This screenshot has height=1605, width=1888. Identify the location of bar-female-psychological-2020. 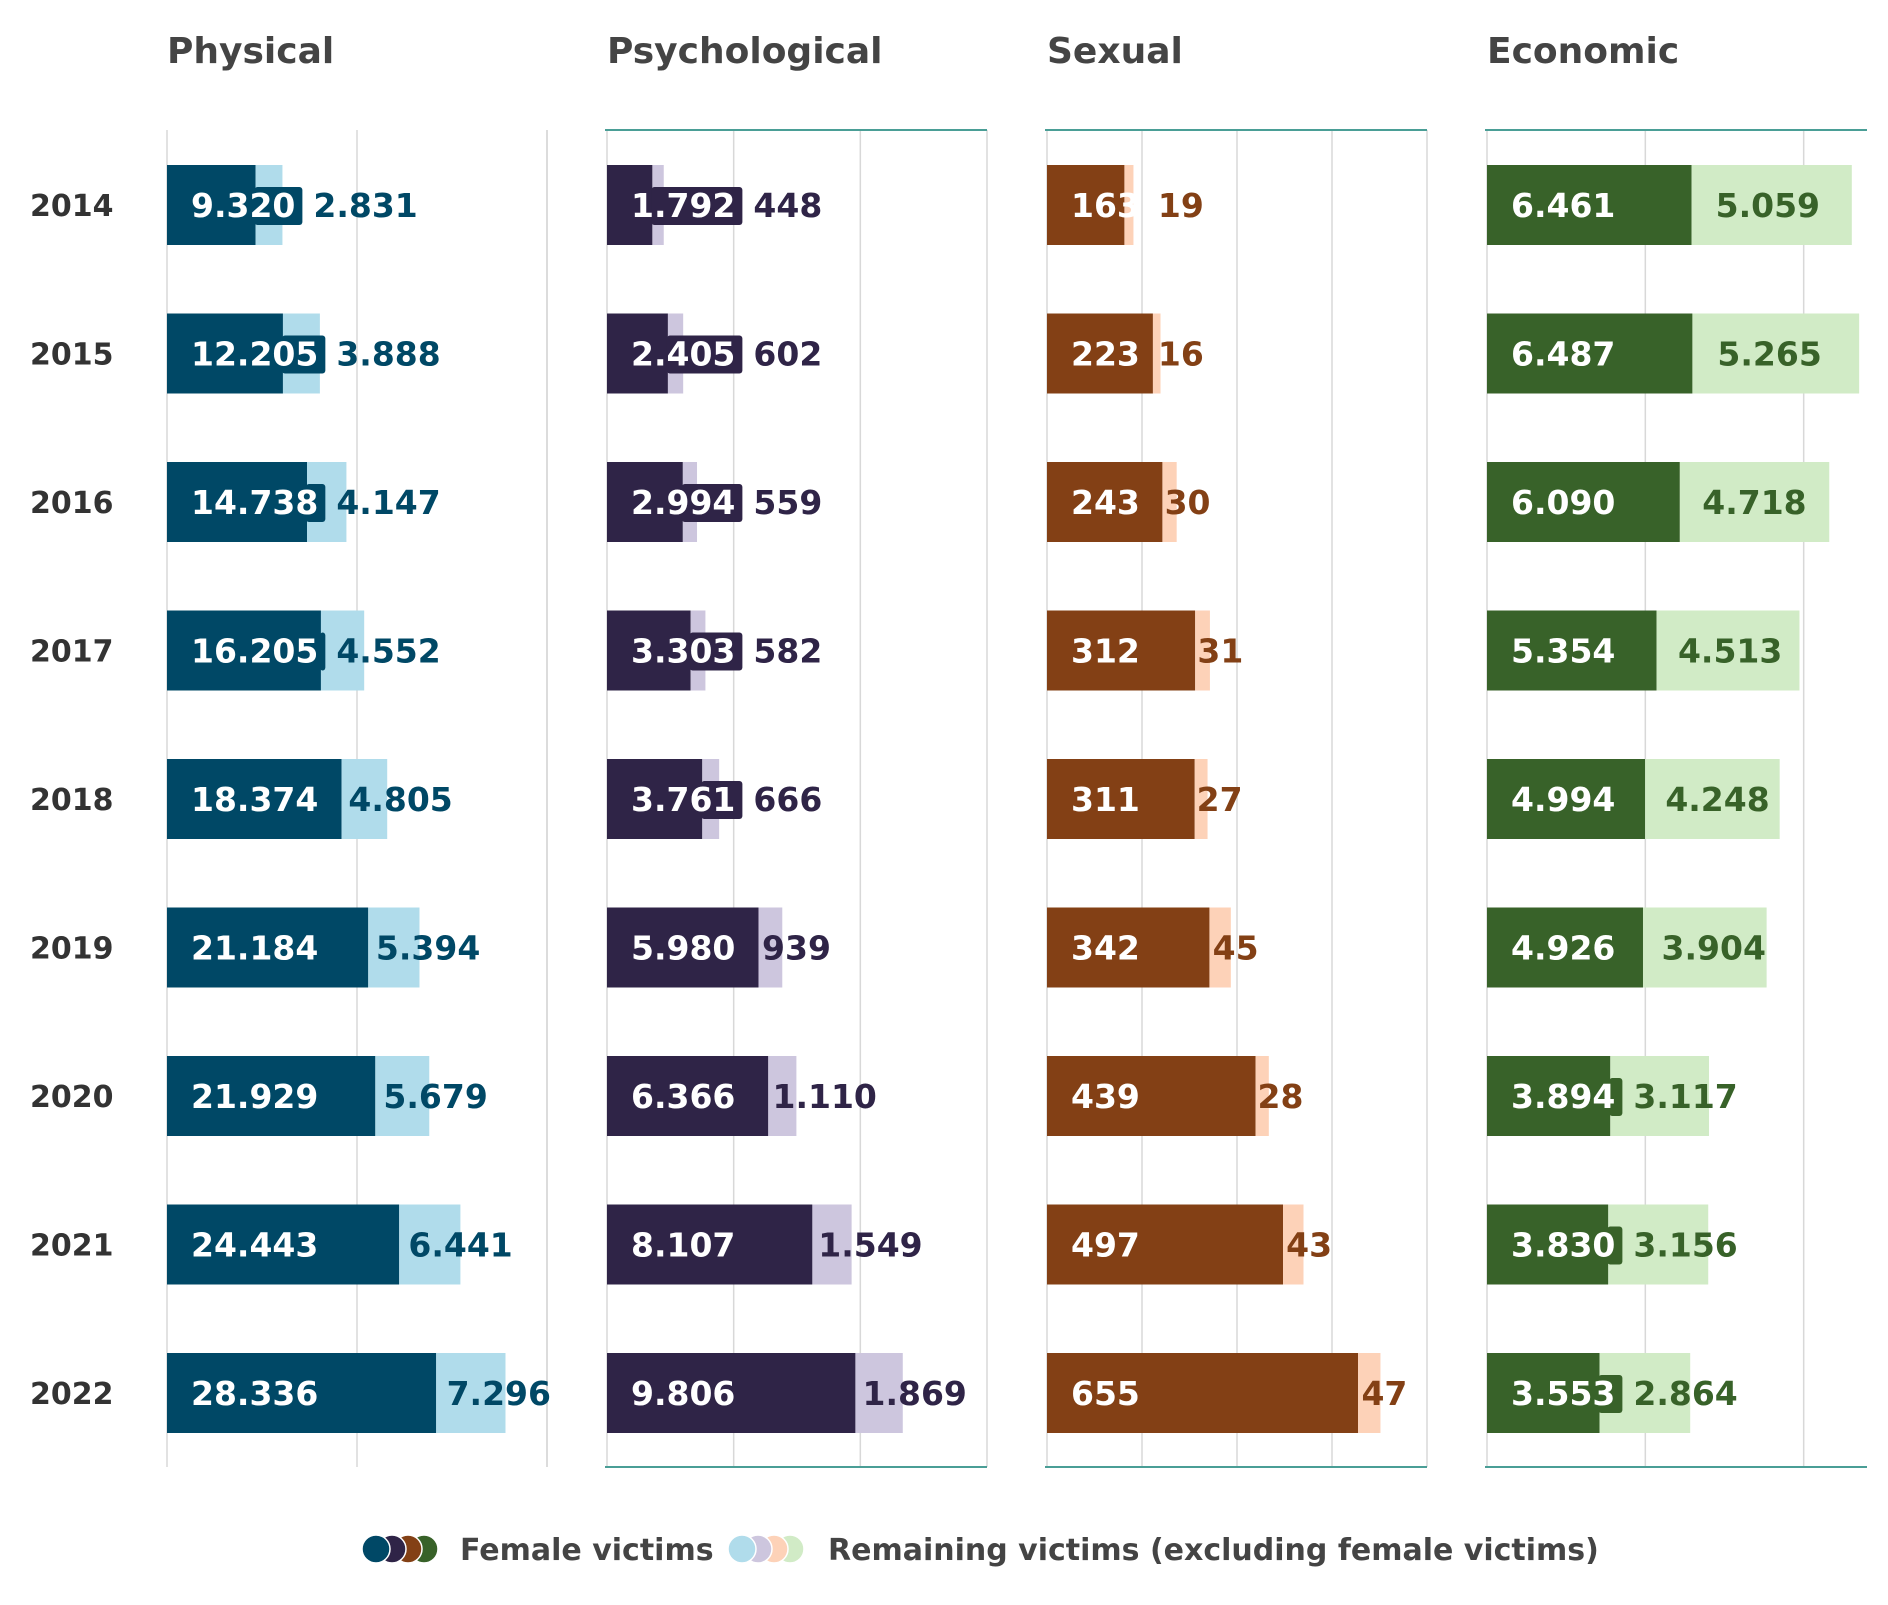
(688, 1096).